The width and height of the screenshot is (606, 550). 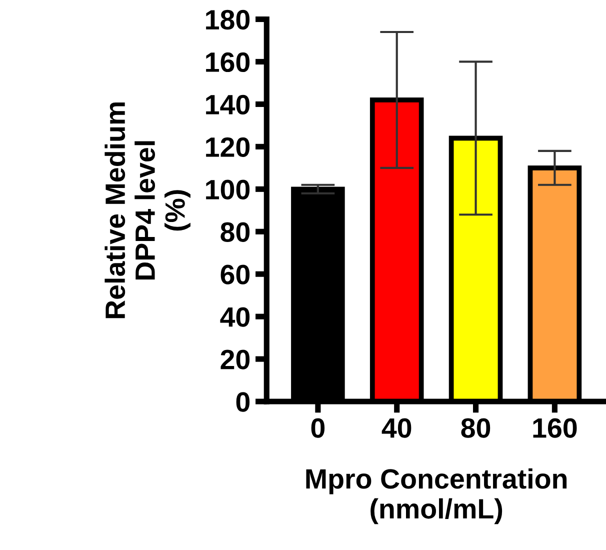 I want to click on y-tick-label: 100, so click(x=228, y=190).